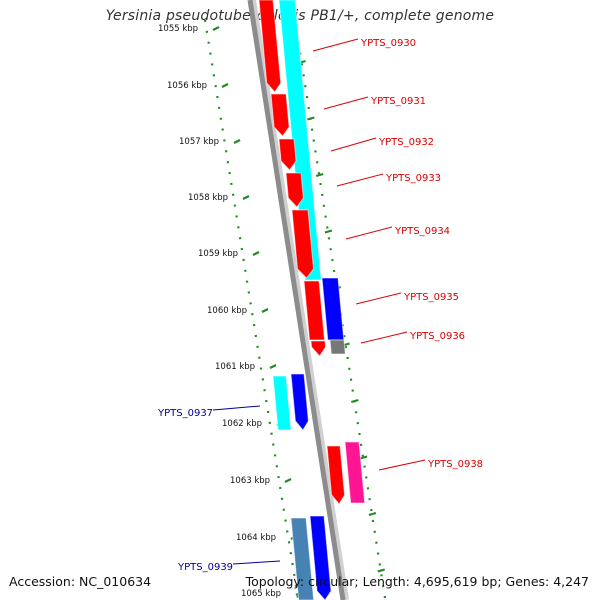  What do you see at coordinates (431, 297) in the screenshot?
I see `gene-label: YPTS_0935` at bounding box center [431, 297].